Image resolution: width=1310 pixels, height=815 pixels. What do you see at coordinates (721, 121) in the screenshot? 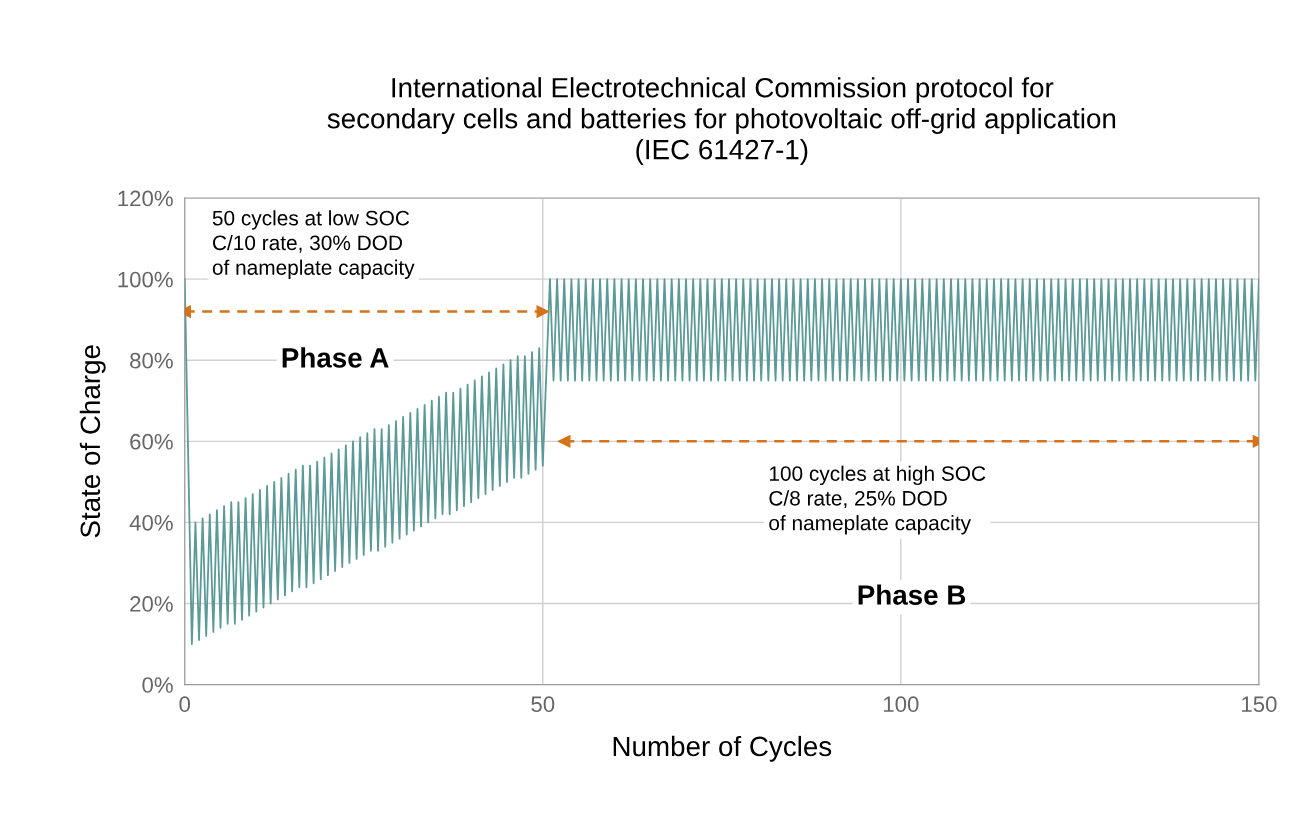
I see `chart-title: International Electrotechnical Commission protocol for secondary cells and batteries for photovoltaic off-grid application (IEC 61427-1)` at bounding box center [721, 121].